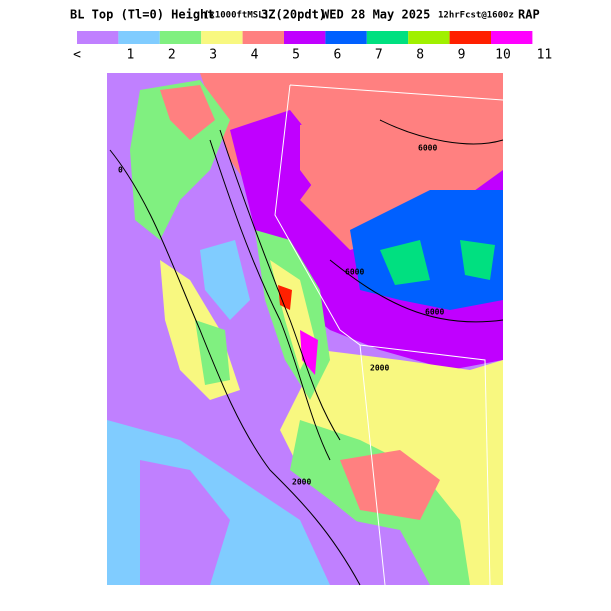 This screenshot has width=611, height=611. Describe the element at coordinates (476, 16) in the screenshot. I see `forecast: 12hrFcst@1600z` at that location.